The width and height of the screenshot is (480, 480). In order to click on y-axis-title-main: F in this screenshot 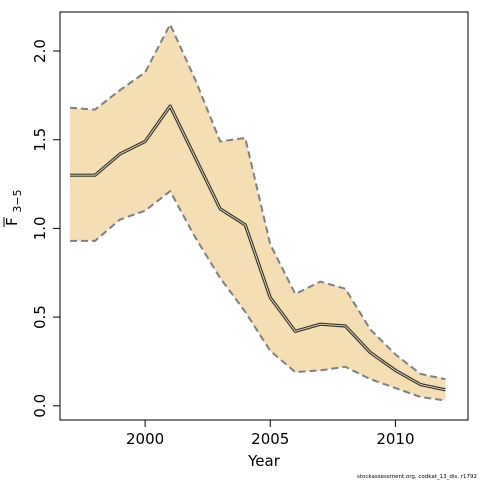, I will do `click(12, 221)`.